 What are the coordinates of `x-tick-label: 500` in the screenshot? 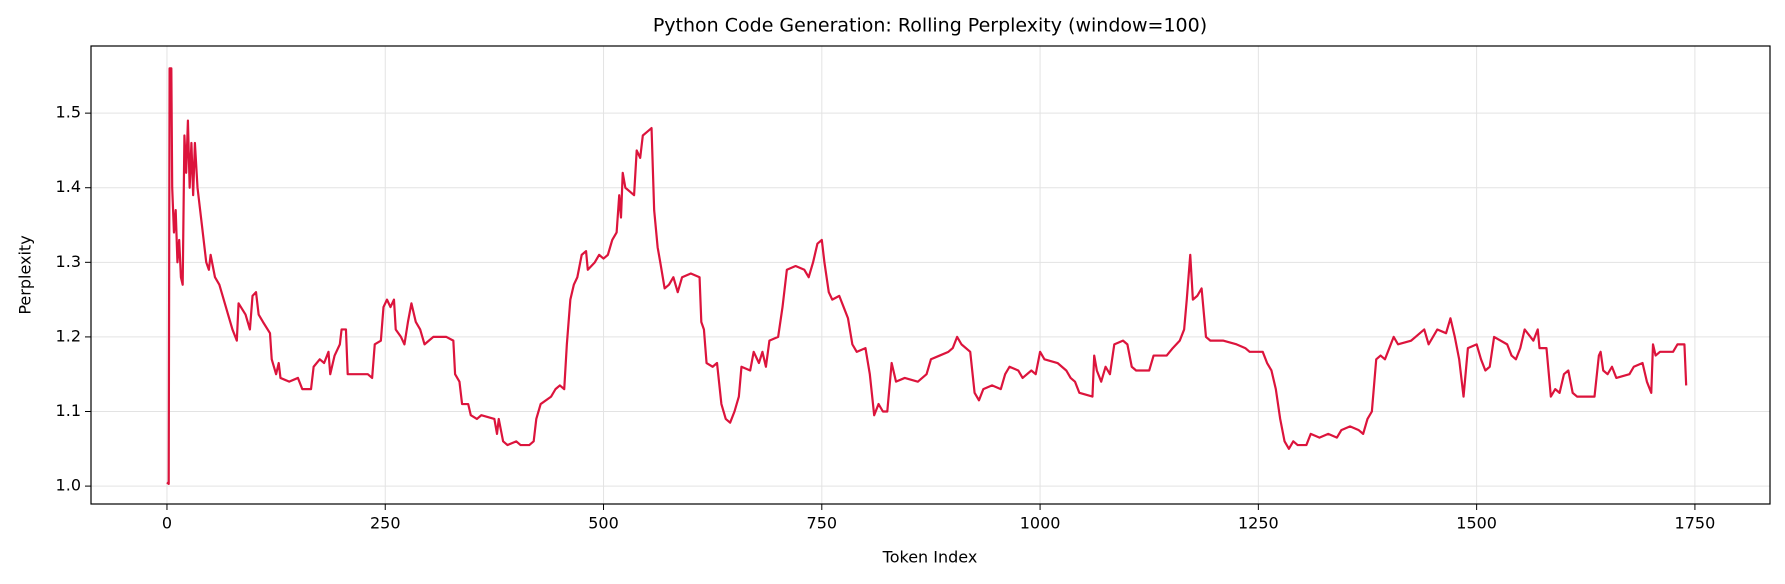 It's located at (603, 523).